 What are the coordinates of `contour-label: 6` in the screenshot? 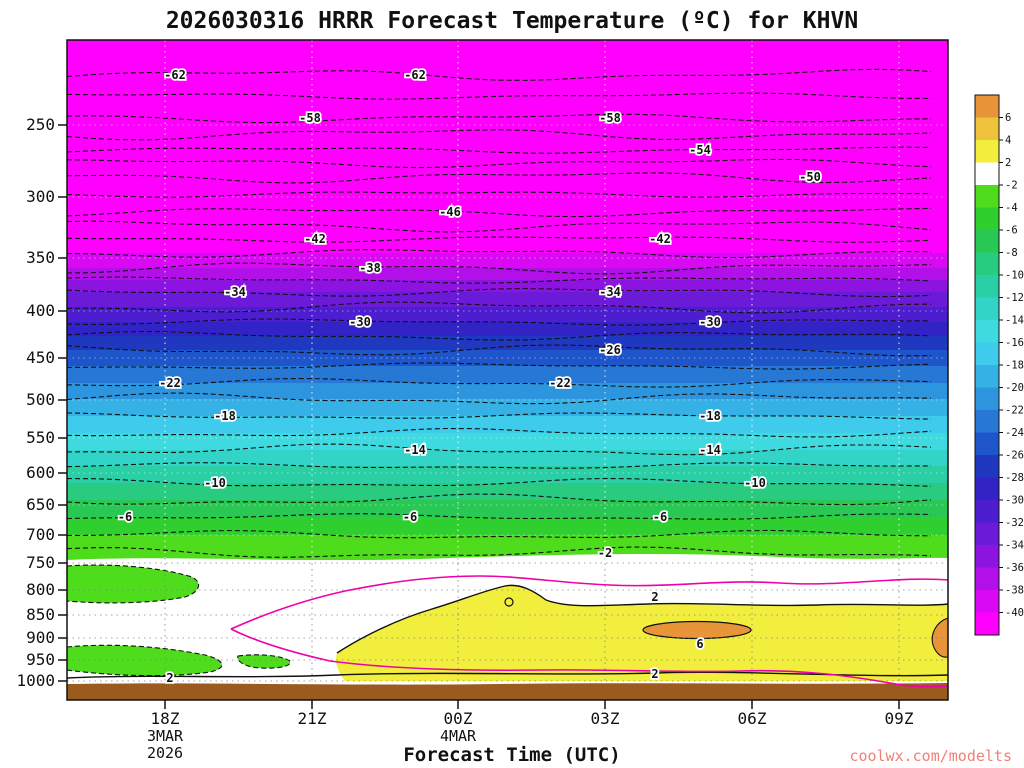 It's located at (699, 644).